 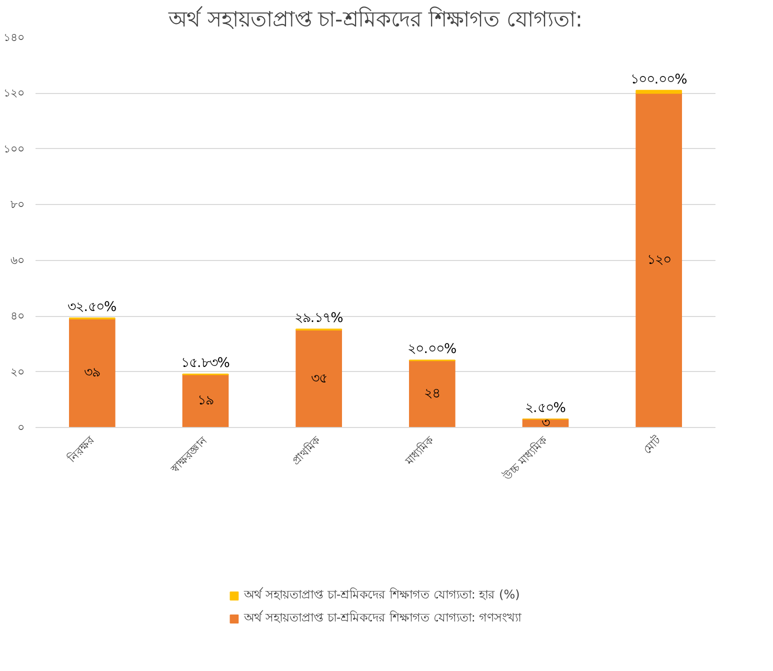 I want to click on y-tick-label: ১০০, so click(x=14, y=149).